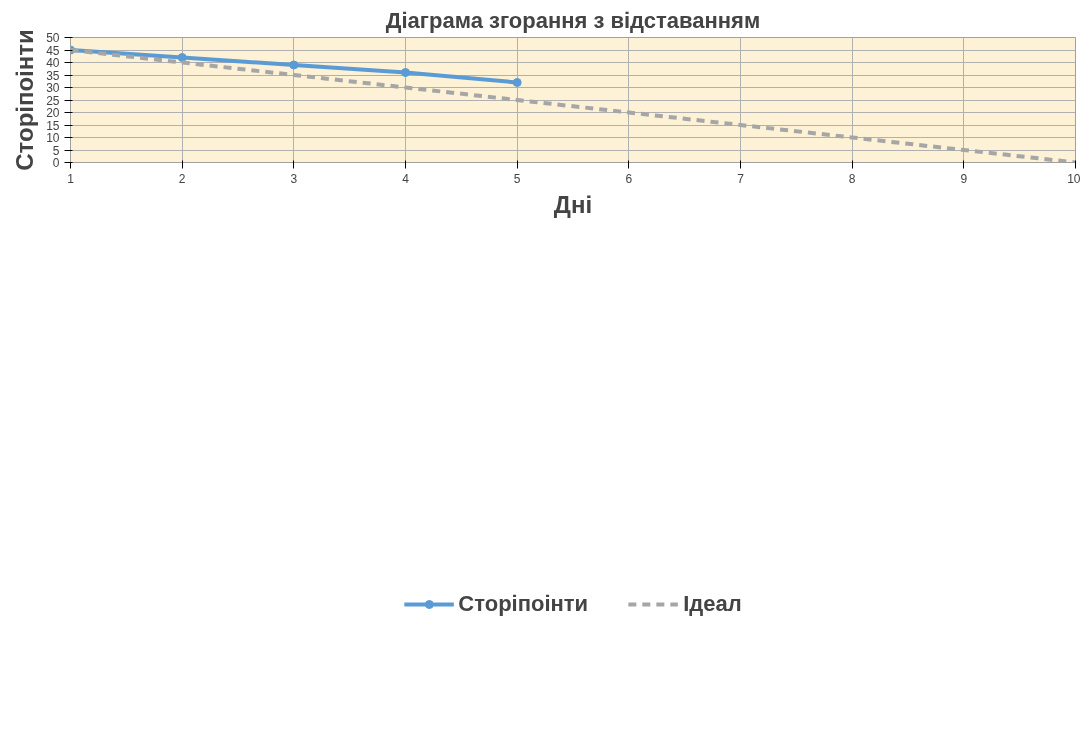 The image size is (1092, 747). What do you see at coordinates (53, 50) in the screenshot?
I see `y-tick-label: 45` at bounding box center [53, 50].